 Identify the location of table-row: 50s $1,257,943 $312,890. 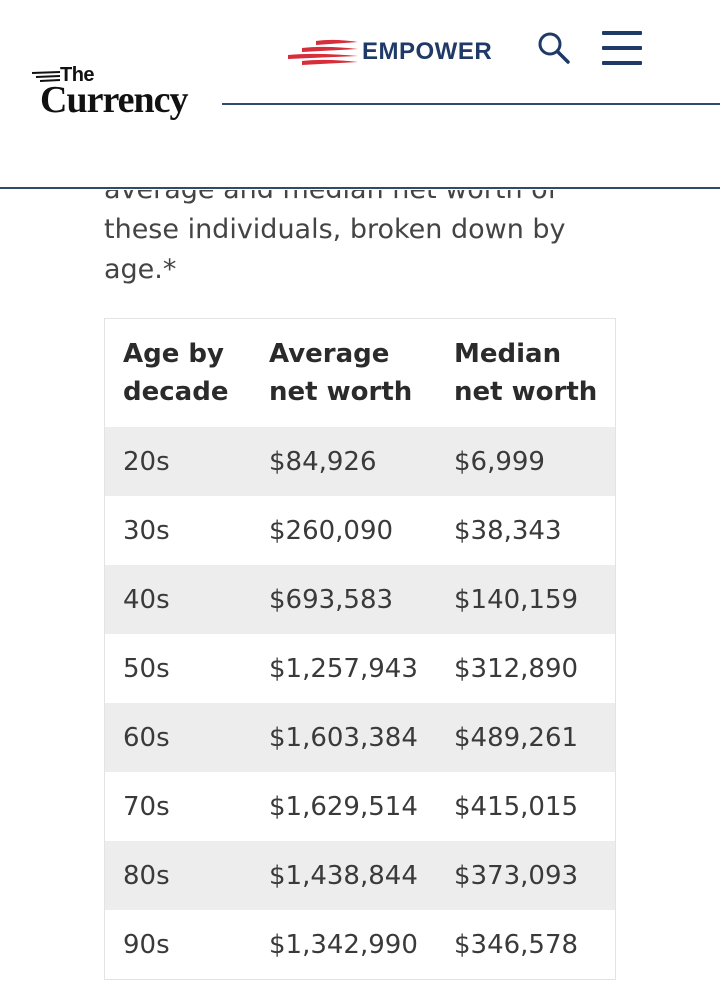
(360, 668).